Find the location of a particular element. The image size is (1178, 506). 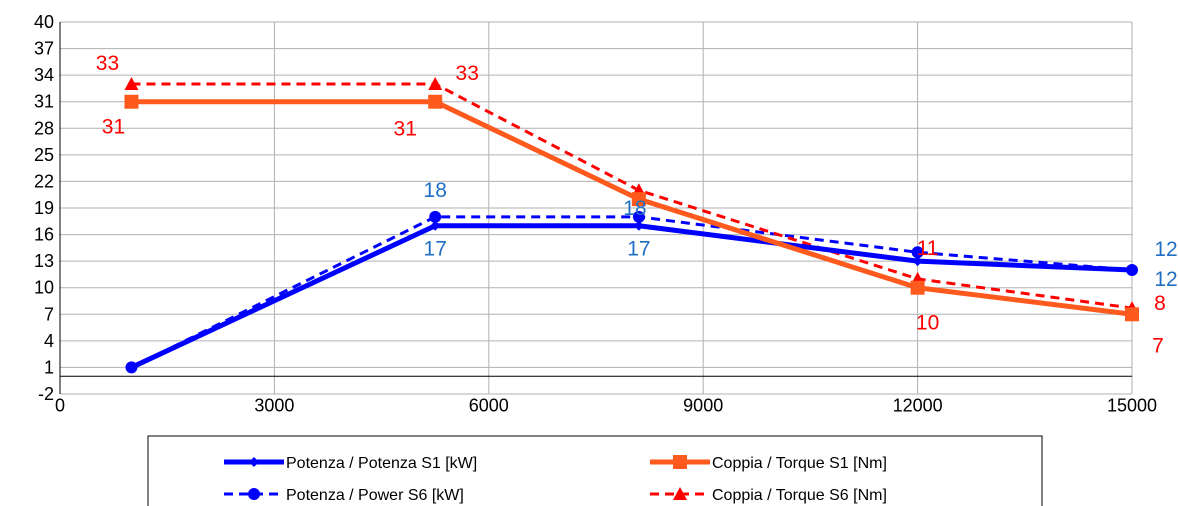

y-tick-label: 19 is located at coordinates (44, 208).